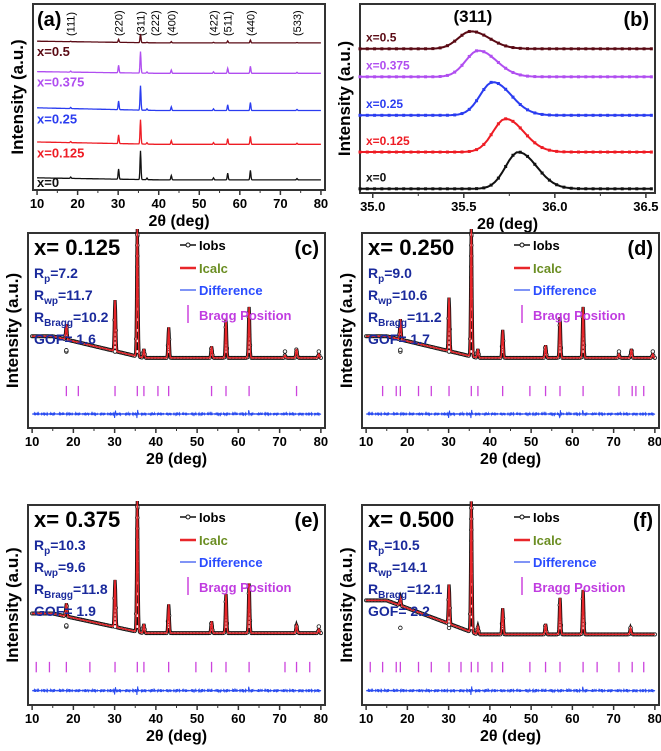  What do you see at coordinates (399, 339) in the screenshot?
I see `fit-statistic: GOF= 1.7` at bounding box center [399, 339].